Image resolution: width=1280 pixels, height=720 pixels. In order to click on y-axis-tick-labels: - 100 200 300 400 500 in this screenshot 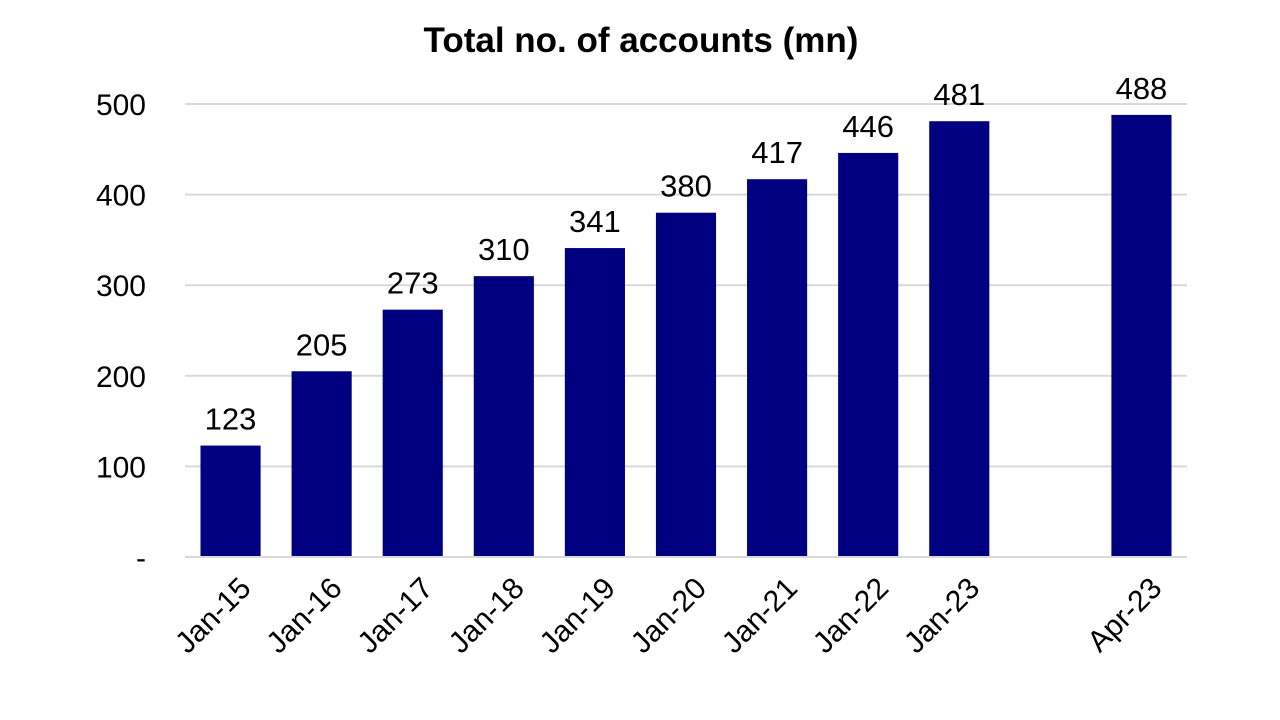, I will do `click(121, 332)`.